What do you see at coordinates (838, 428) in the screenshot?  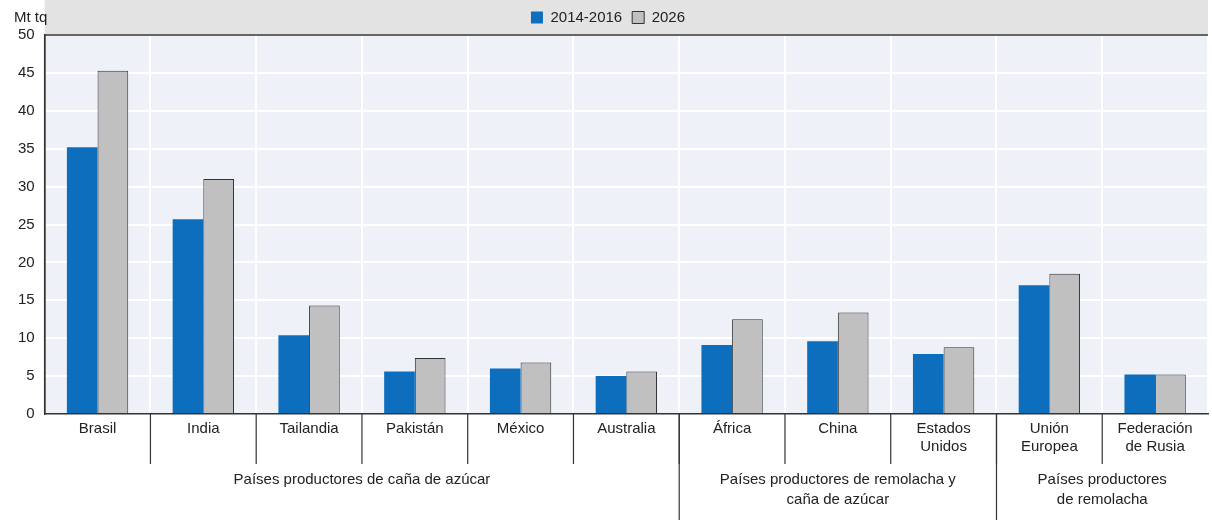 I see `x-tick-label: China` at bounding box center [838, 428].